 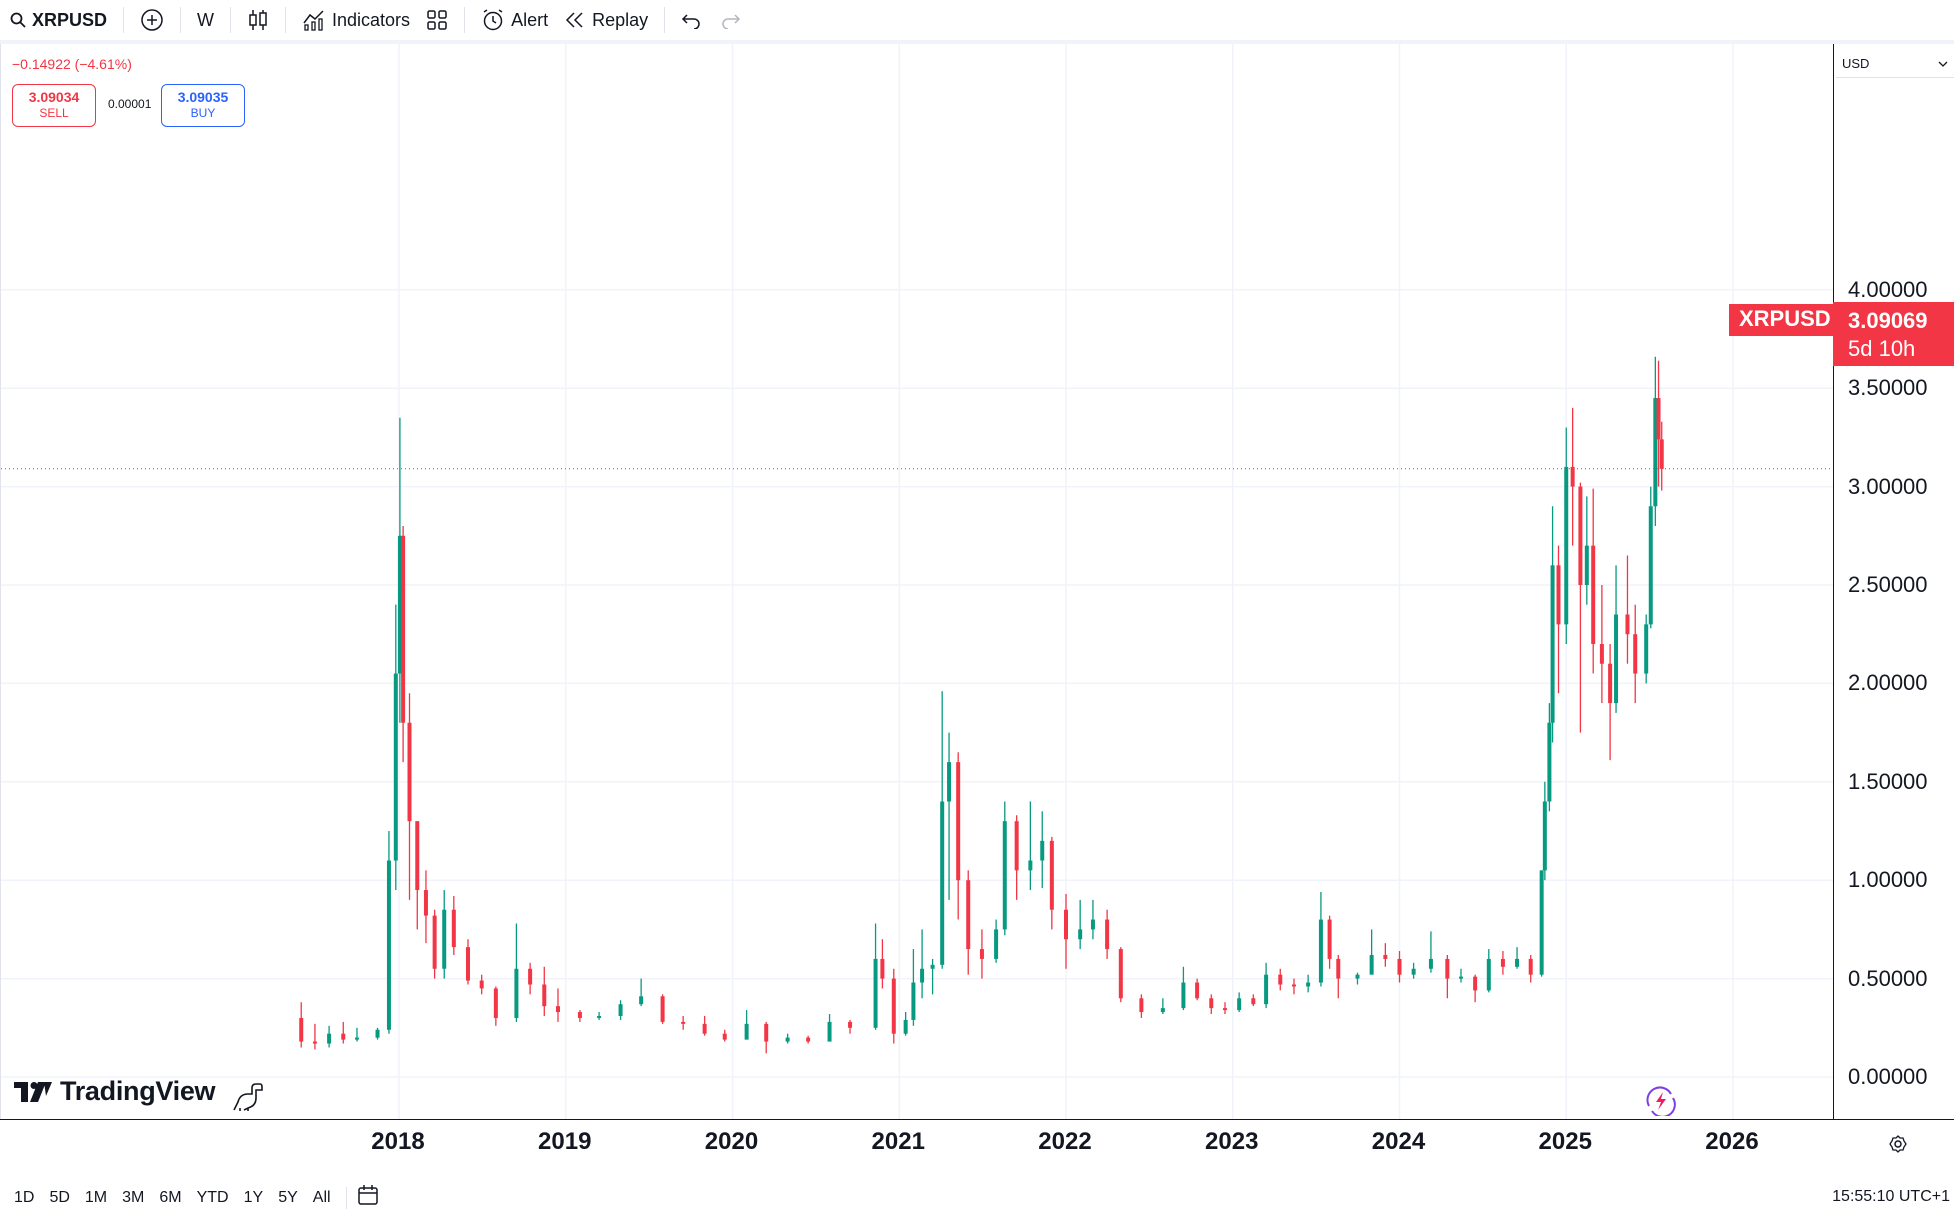 What do you see at coordinates (57, 20) in the screenshot?
I see `symbol-search-button: XRPUSD` at bounding box center [57, 20].